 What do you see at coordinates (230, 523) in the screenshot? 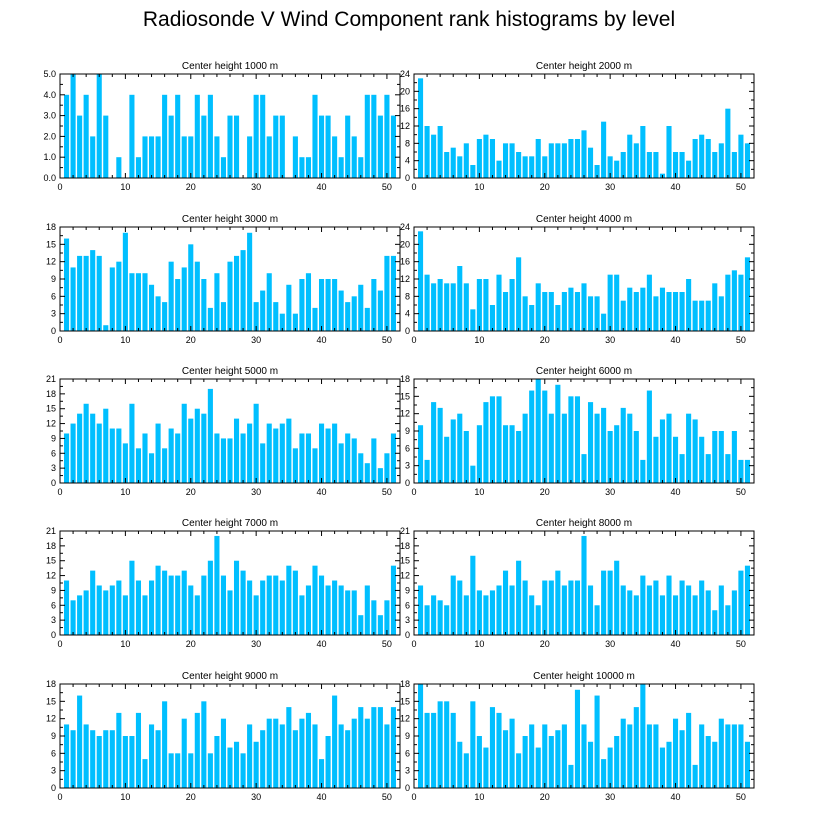
I see `panel-title: Center height 7000 m` at bounding box center [230, 523].